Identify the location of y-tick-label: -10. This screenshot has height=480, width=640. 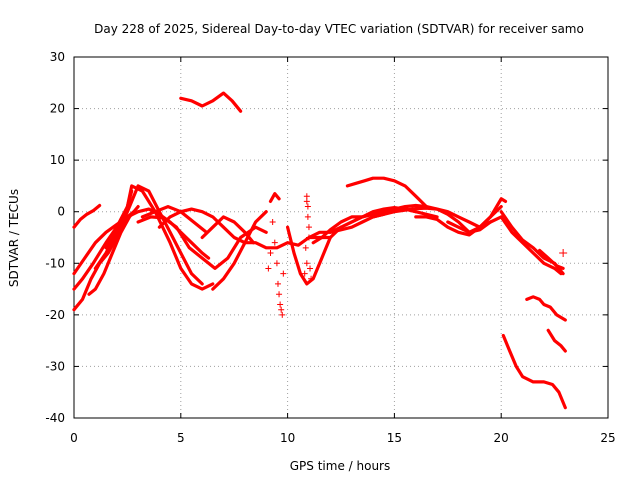
(55, 263).